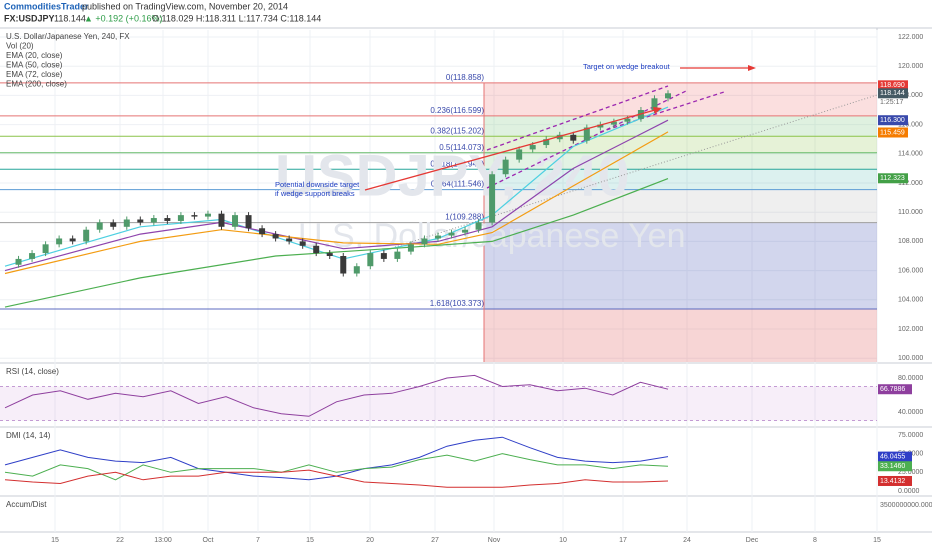 The width and height of the screenshot is (932, 550). Describe the element at coordinates (457, 184) in the screenshot. I see `fib-label: 0.764(111.546)` at that location.